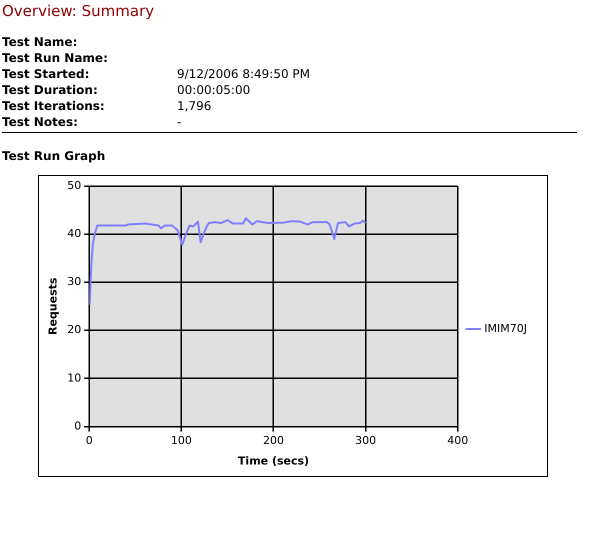 This screenshot has width=591, height=535. Describe the element at coordinates (274, 461) in the screenshot. I see `x-axis-title: Time (secs)` at that location.